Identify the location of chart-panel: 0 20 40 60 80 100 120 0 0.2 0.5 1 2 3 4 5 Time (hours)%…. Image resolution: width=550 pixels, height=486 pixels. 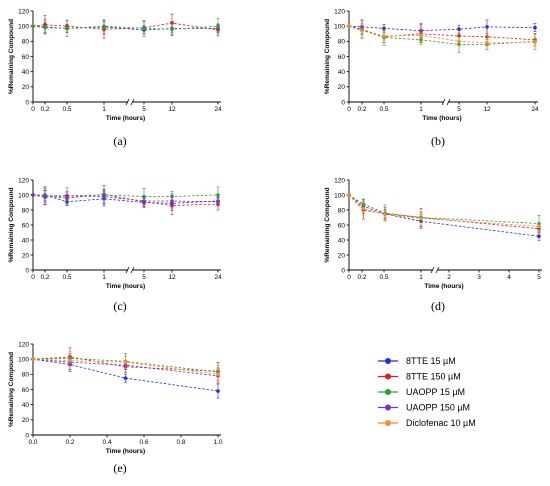
(433, 245).